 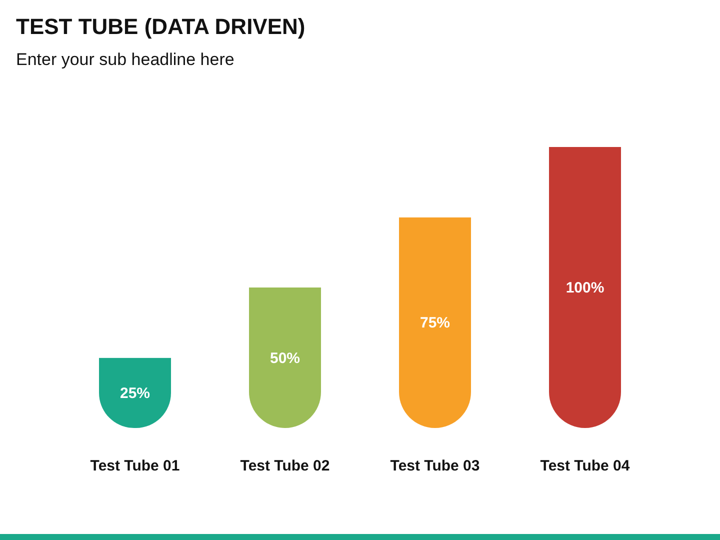 I want to click on x-tick-label: Test Tube 01, so click(x=135, y=466).